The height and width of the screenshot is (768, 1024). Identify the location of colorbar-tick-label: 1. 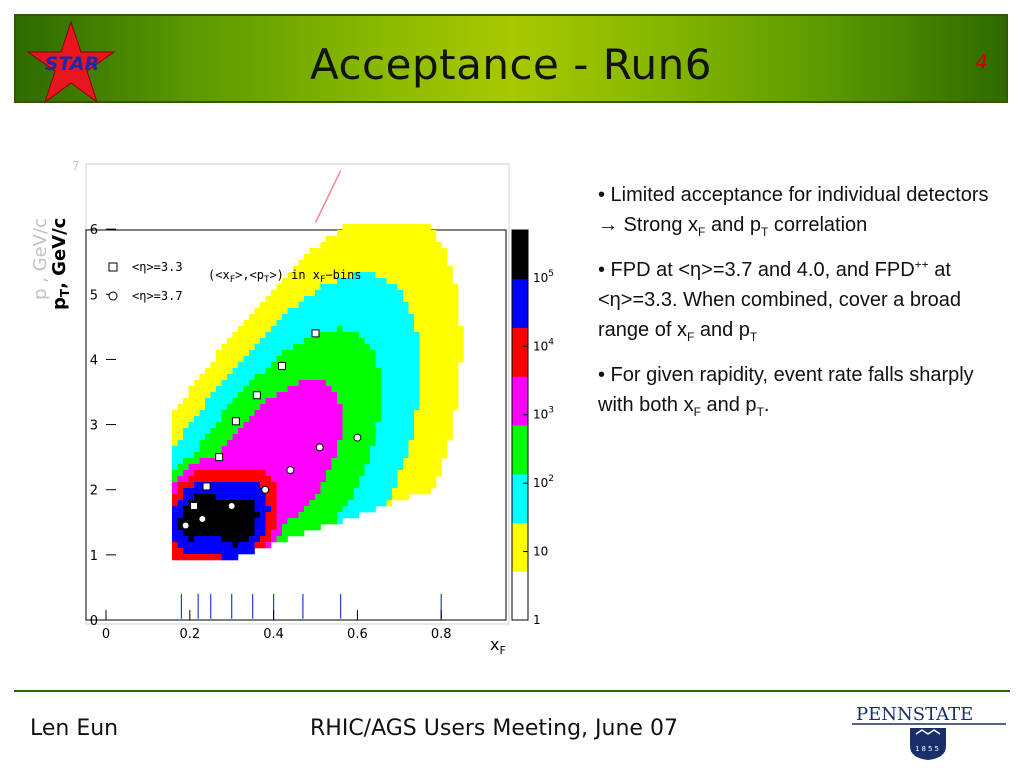
(537, 620).